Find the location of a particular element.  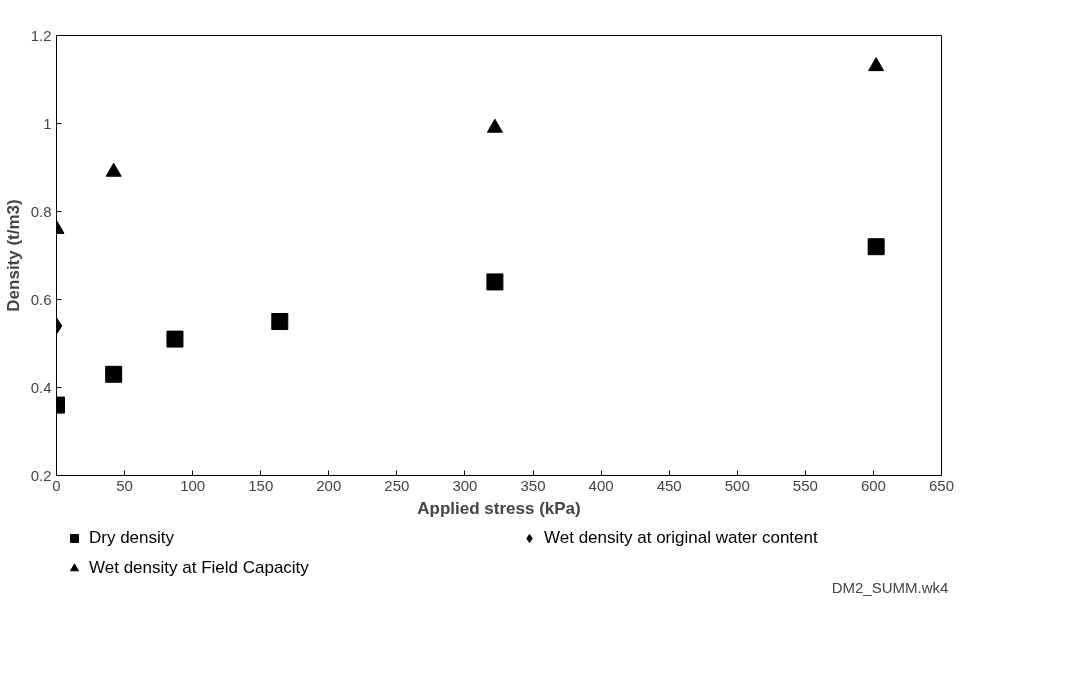

x-tick-label: 200 is located at coordinates (329, 485).